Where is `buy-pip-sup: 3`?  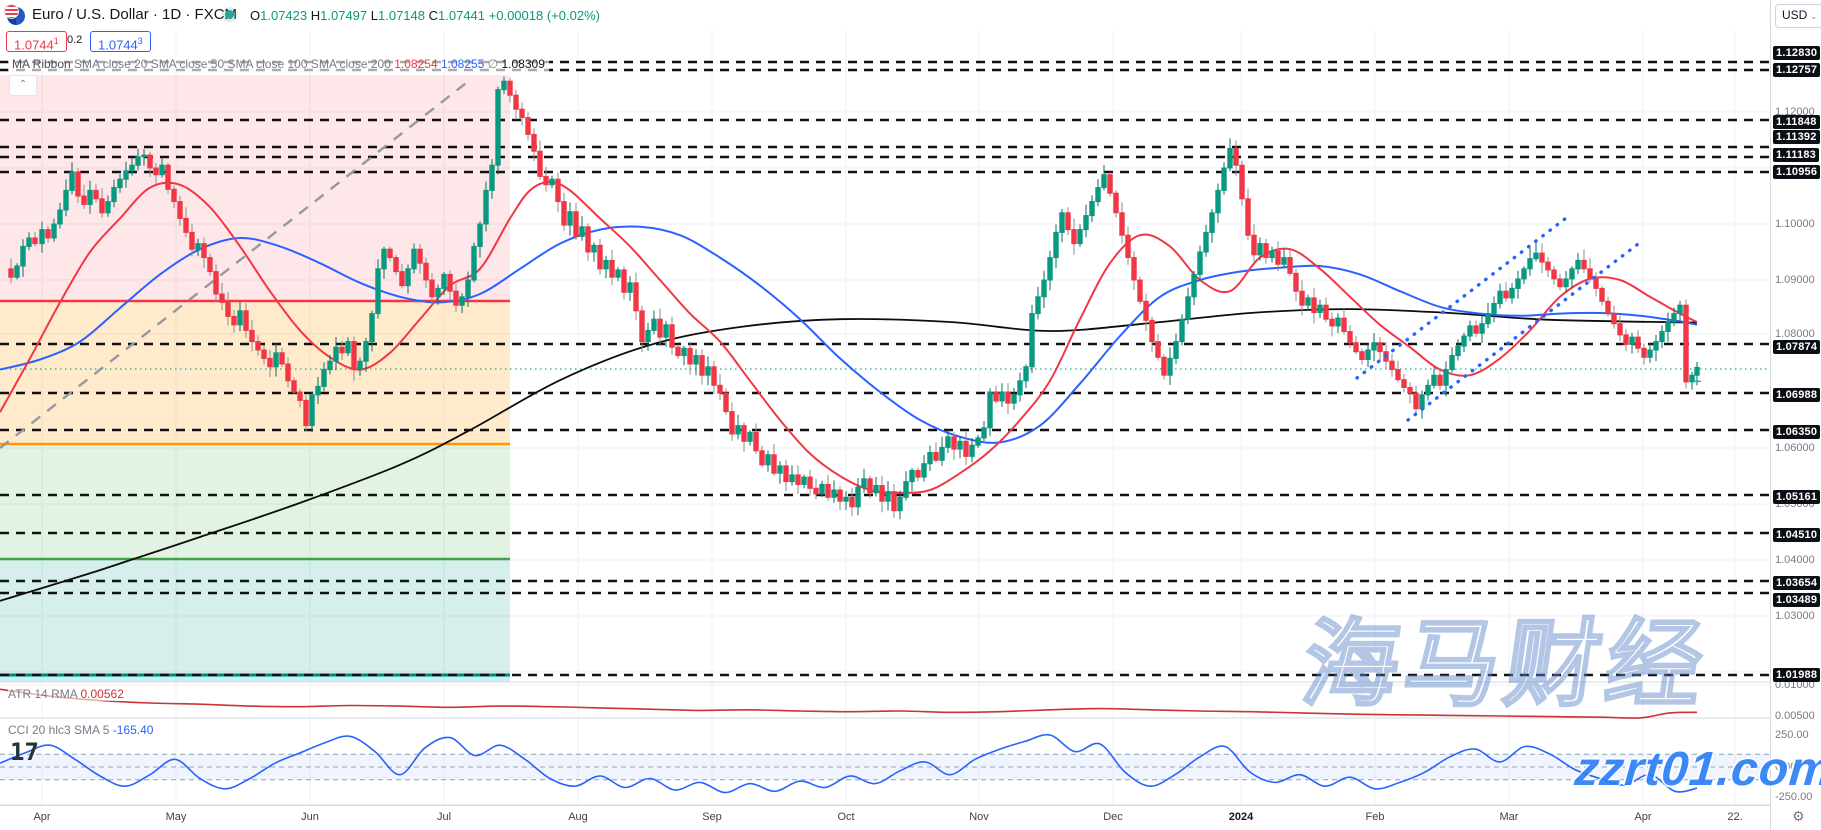 buy-pip-sup: 3 is located at coordinates (140, 41).